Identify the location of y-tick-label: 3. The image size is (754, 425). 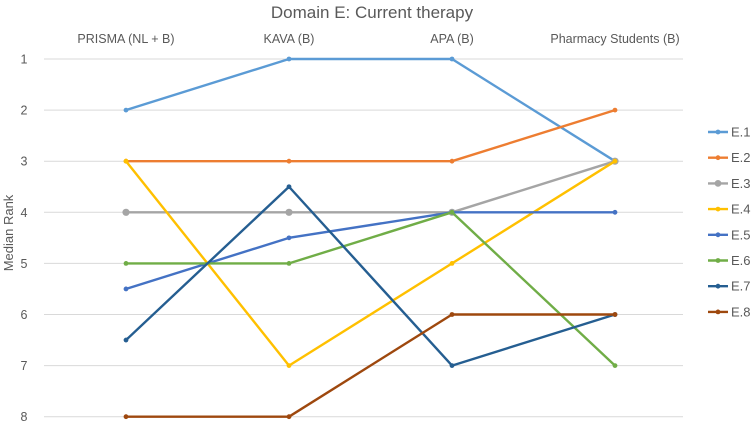
(24, 162).